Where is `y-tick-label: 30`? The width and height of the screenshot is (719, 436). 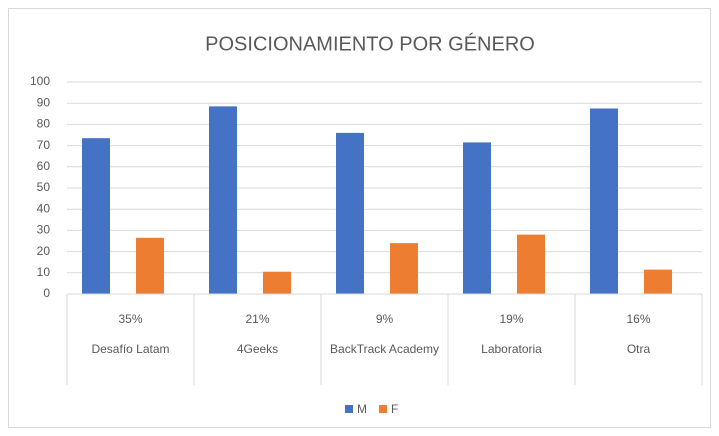 y-tick-label: 30 is located at coordinates (44, 230).